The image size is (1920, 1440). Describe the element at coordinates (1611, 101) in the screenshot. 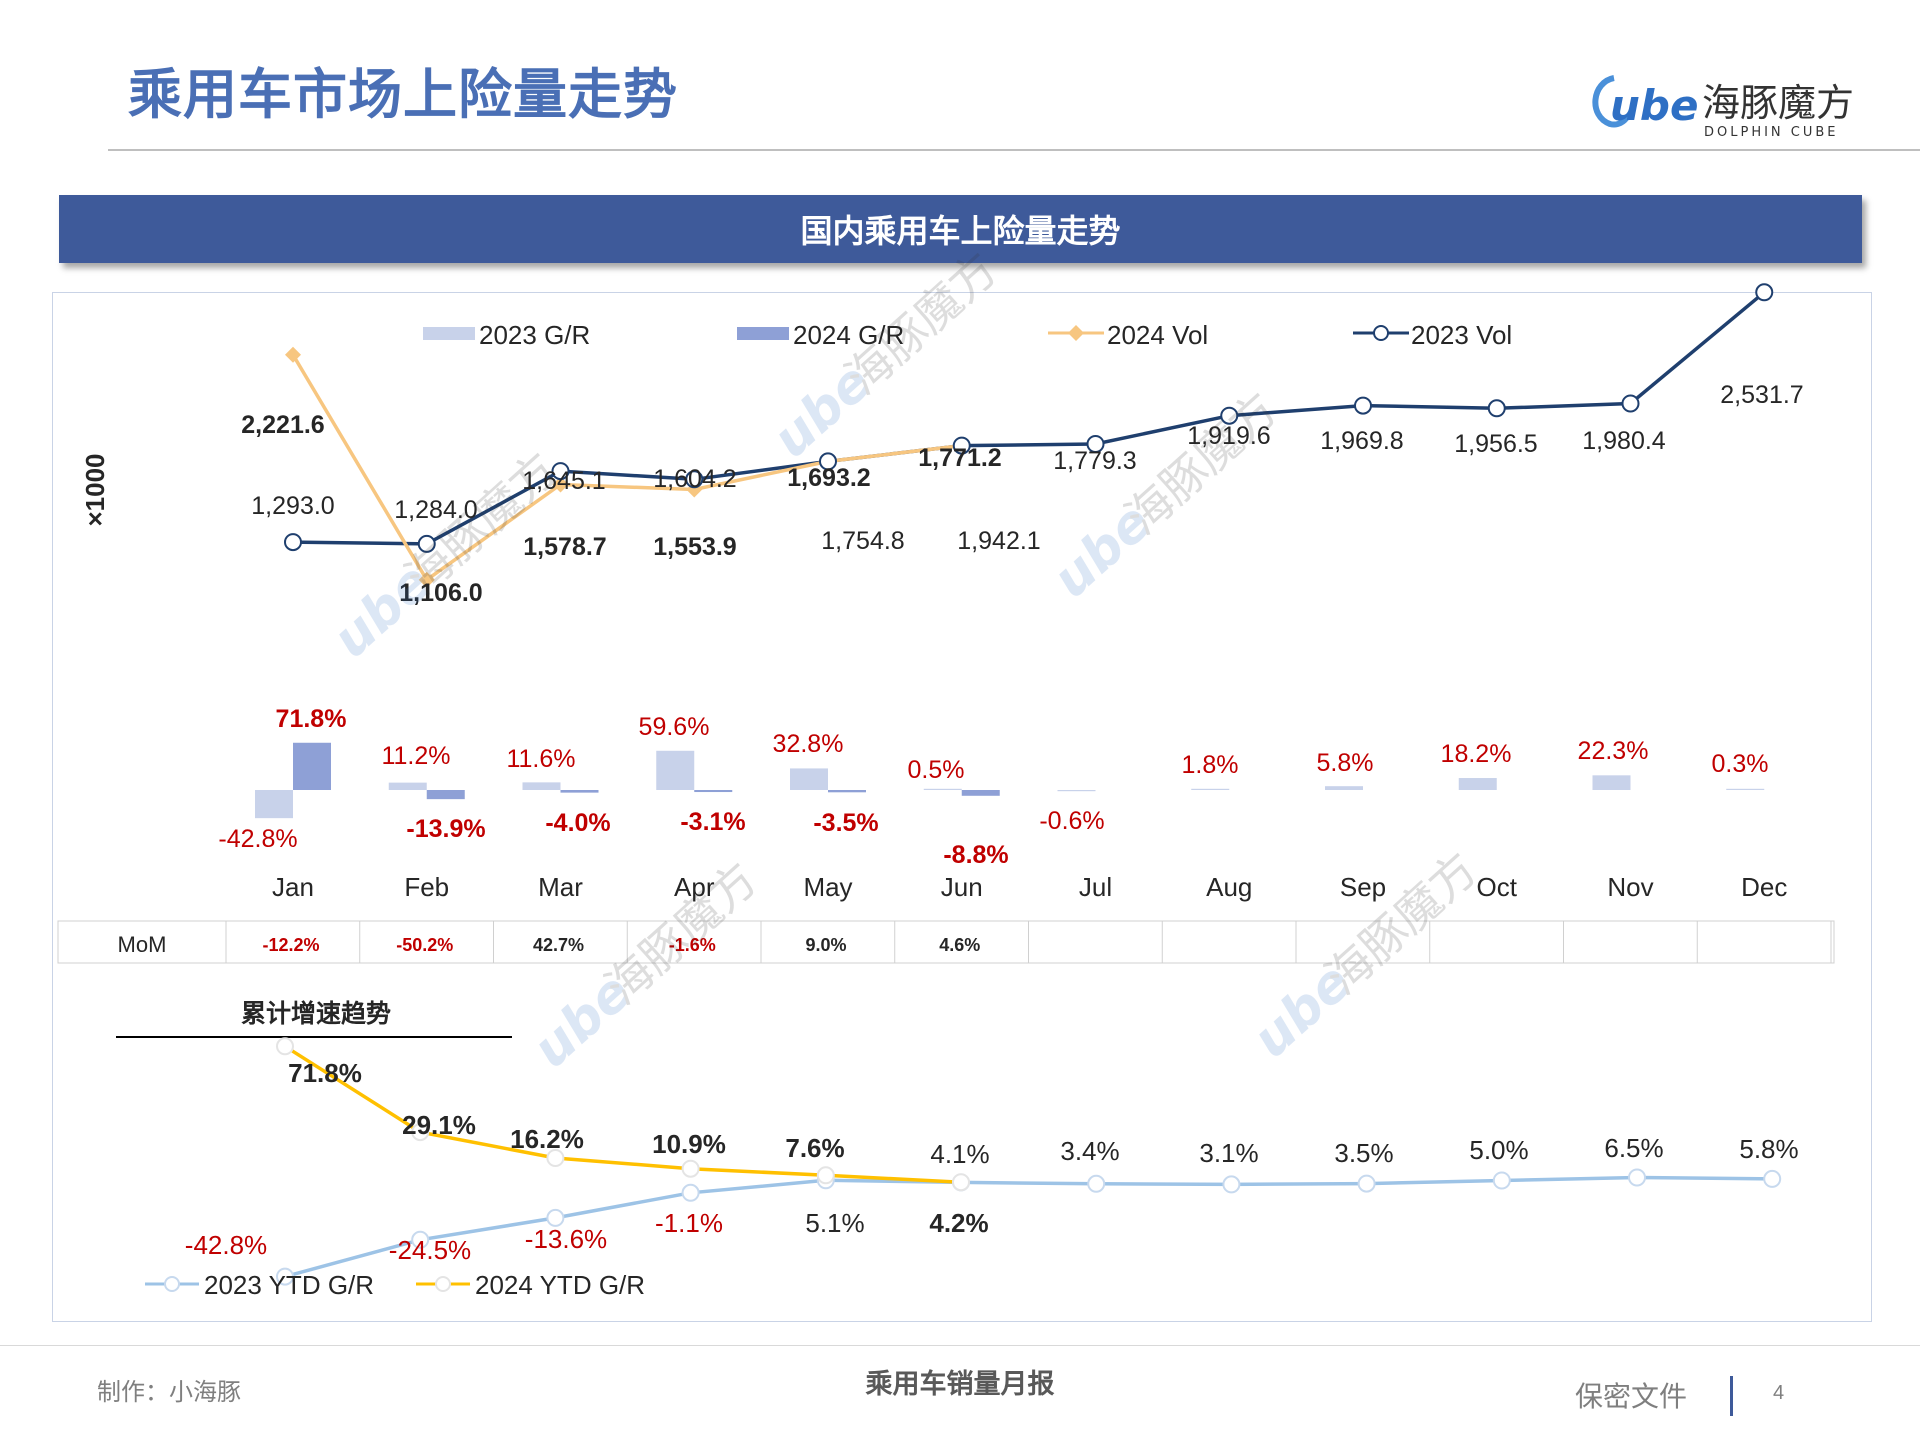

I see `logo-swirl-icon` at that location.